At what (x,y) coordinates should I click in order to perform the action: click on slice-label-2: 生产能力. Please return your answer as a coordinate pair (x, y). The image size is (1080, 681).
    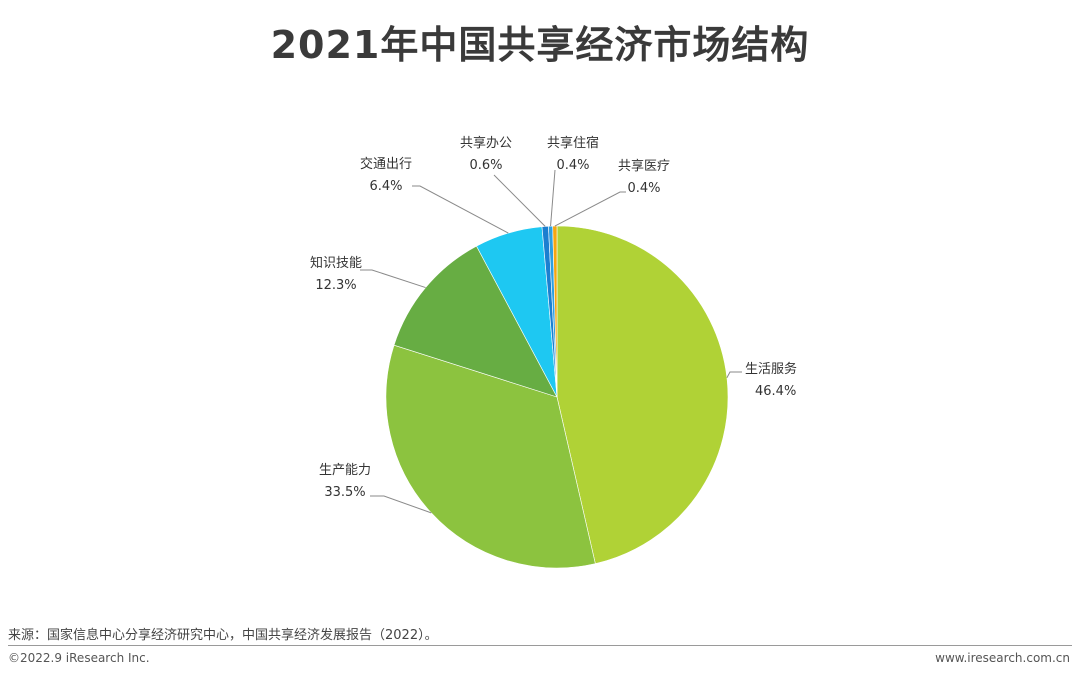
    Looking at the image, I should click on (345, 470).